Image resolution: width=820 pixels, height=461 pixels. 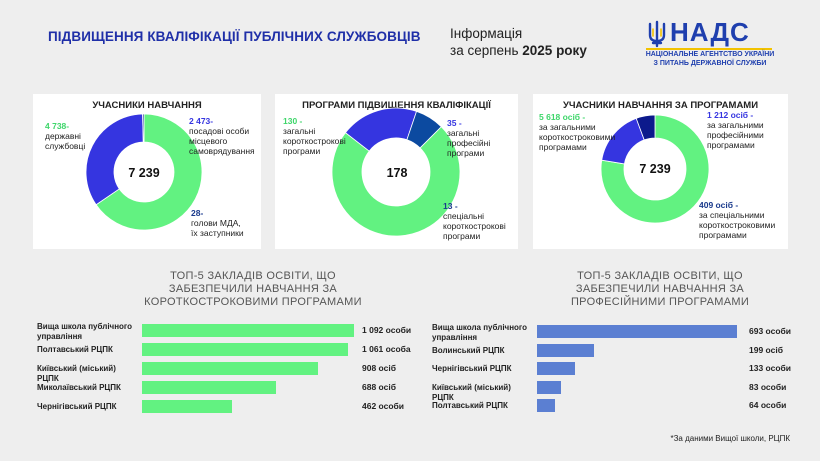 I want to click on info-line2-year: 2025 року, so click(x=554, y=50).